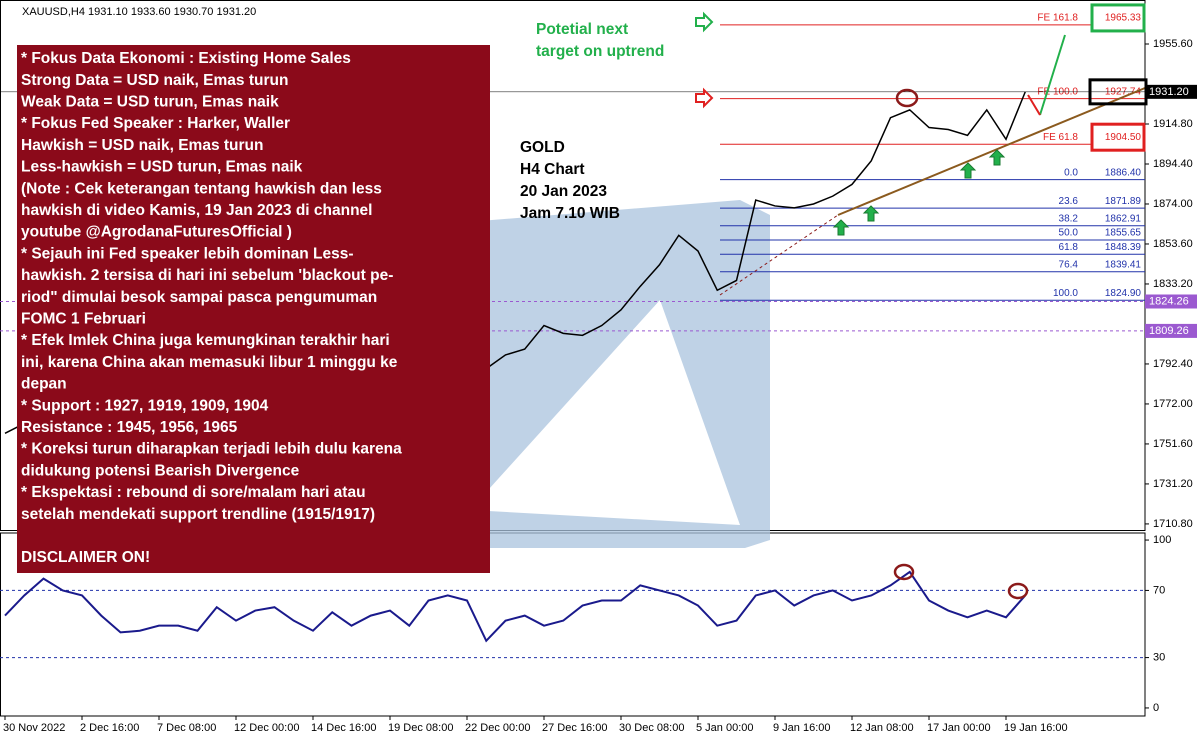 The width and height of the screenshot is (1200, 741). Describe the element at coordinates (582, 29) in the screenshot. I see `target-note: Potetial next` at that location.